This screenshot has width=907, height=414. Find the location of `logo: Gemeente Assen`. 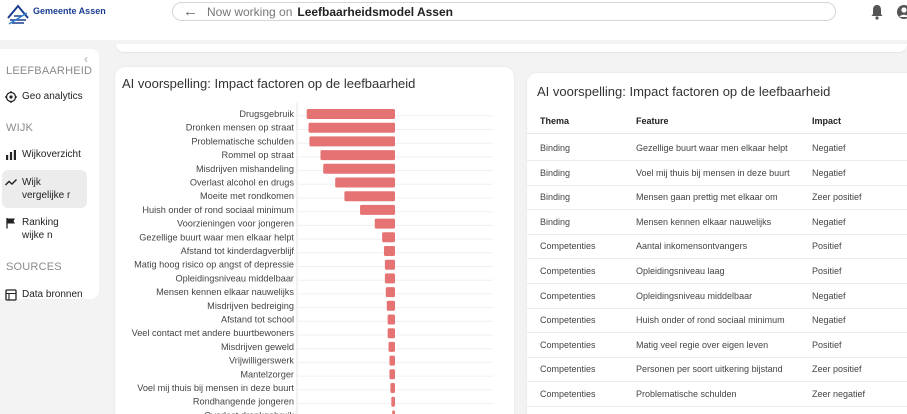

logo: Gemeente Assen is located at coordinates (56, 15).